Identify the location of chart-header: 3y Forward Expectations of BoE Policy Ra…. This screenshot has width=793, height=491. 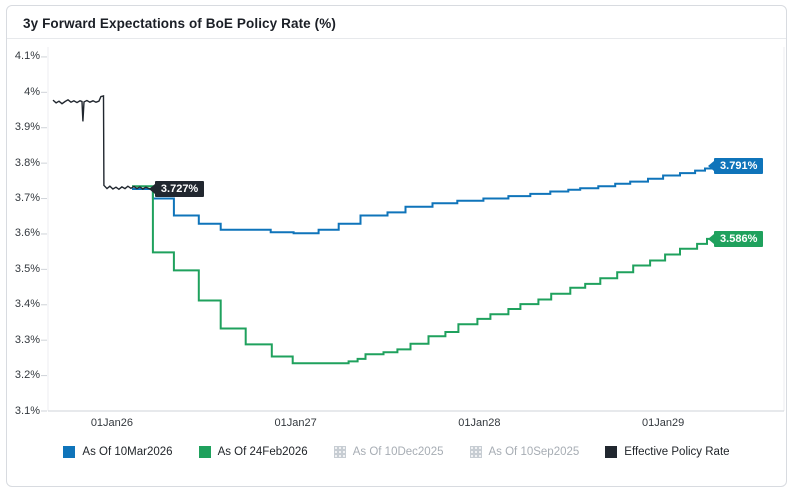
(396, 22).